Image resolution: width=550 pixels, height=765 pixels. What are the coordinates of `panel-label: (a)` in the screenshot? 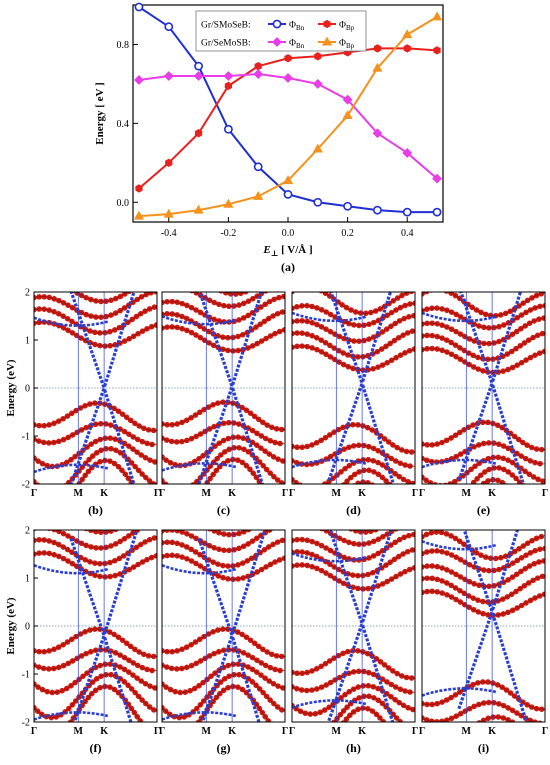 It's located at (288, 267).